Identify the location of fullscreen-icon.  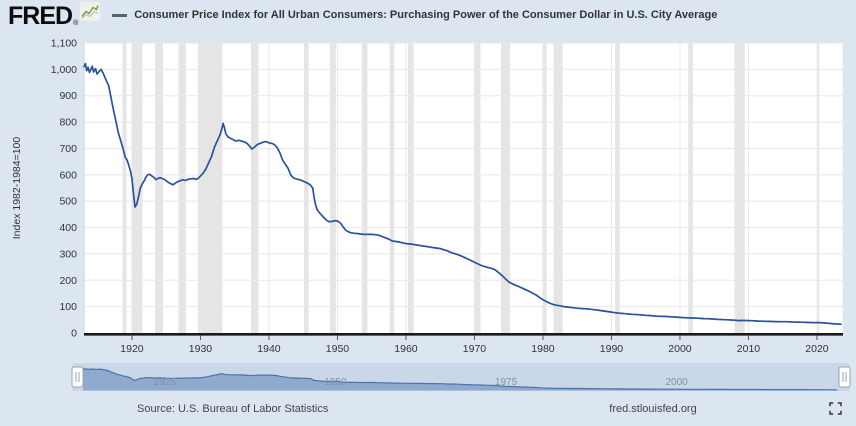
(835, 408).